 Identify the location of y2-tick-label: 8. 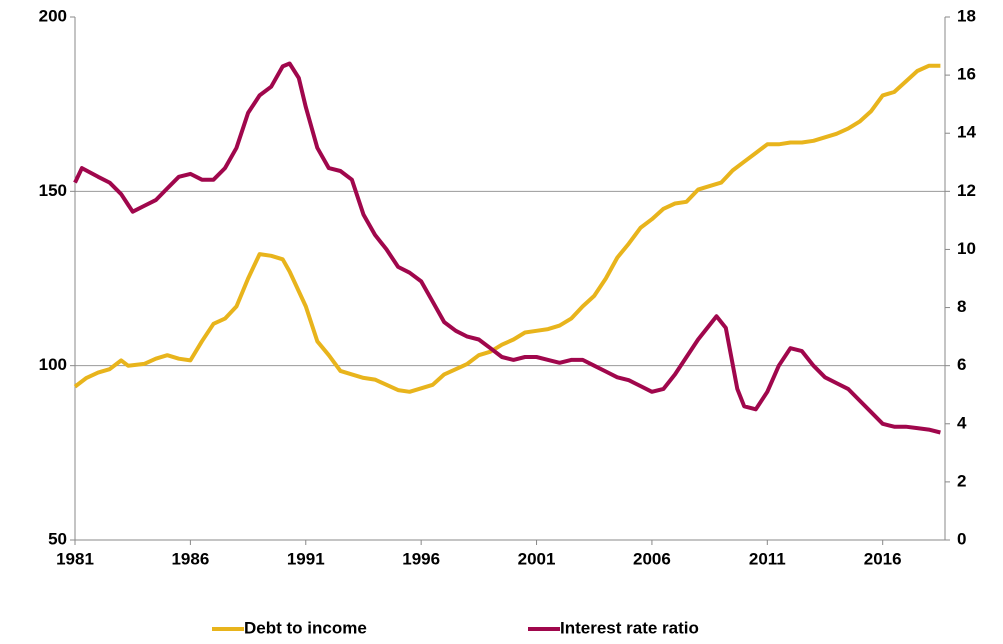
(961, 306).